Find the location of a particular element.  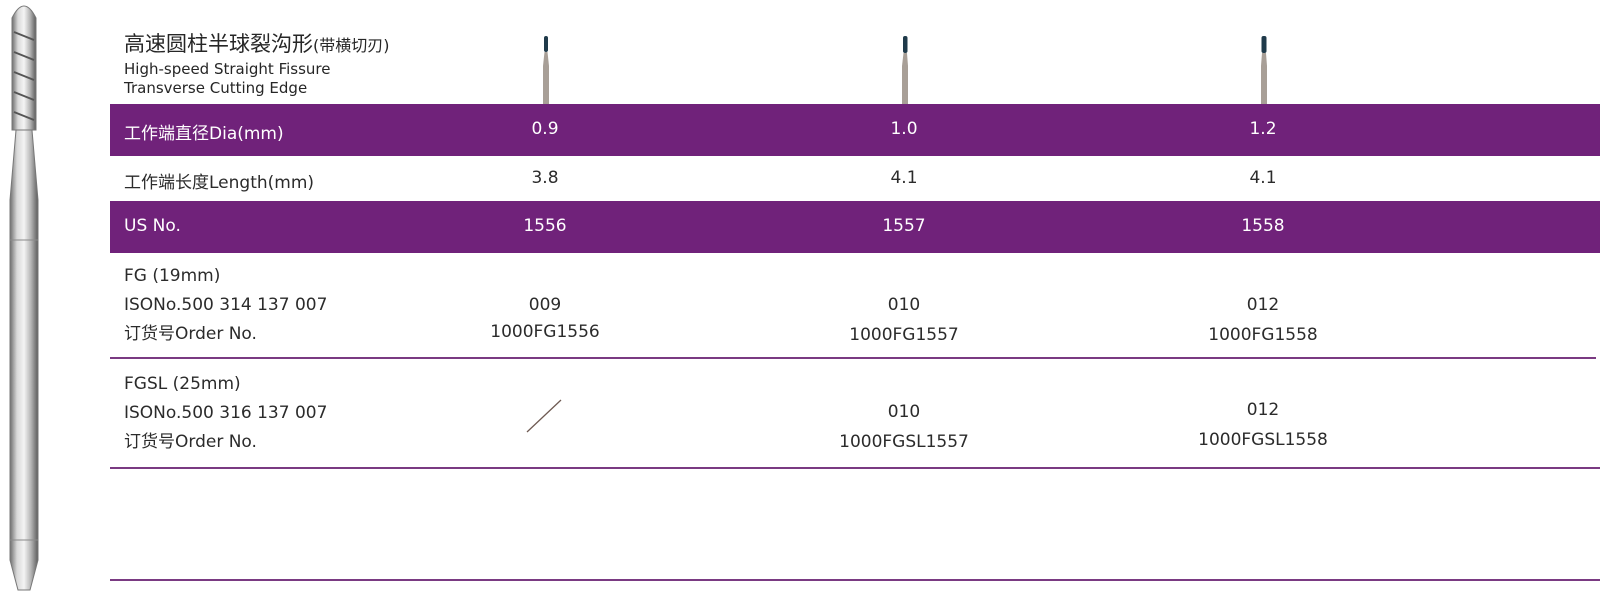

fgsl-shank-label: FGSL (25mm) is located at coordinates (182, 384).